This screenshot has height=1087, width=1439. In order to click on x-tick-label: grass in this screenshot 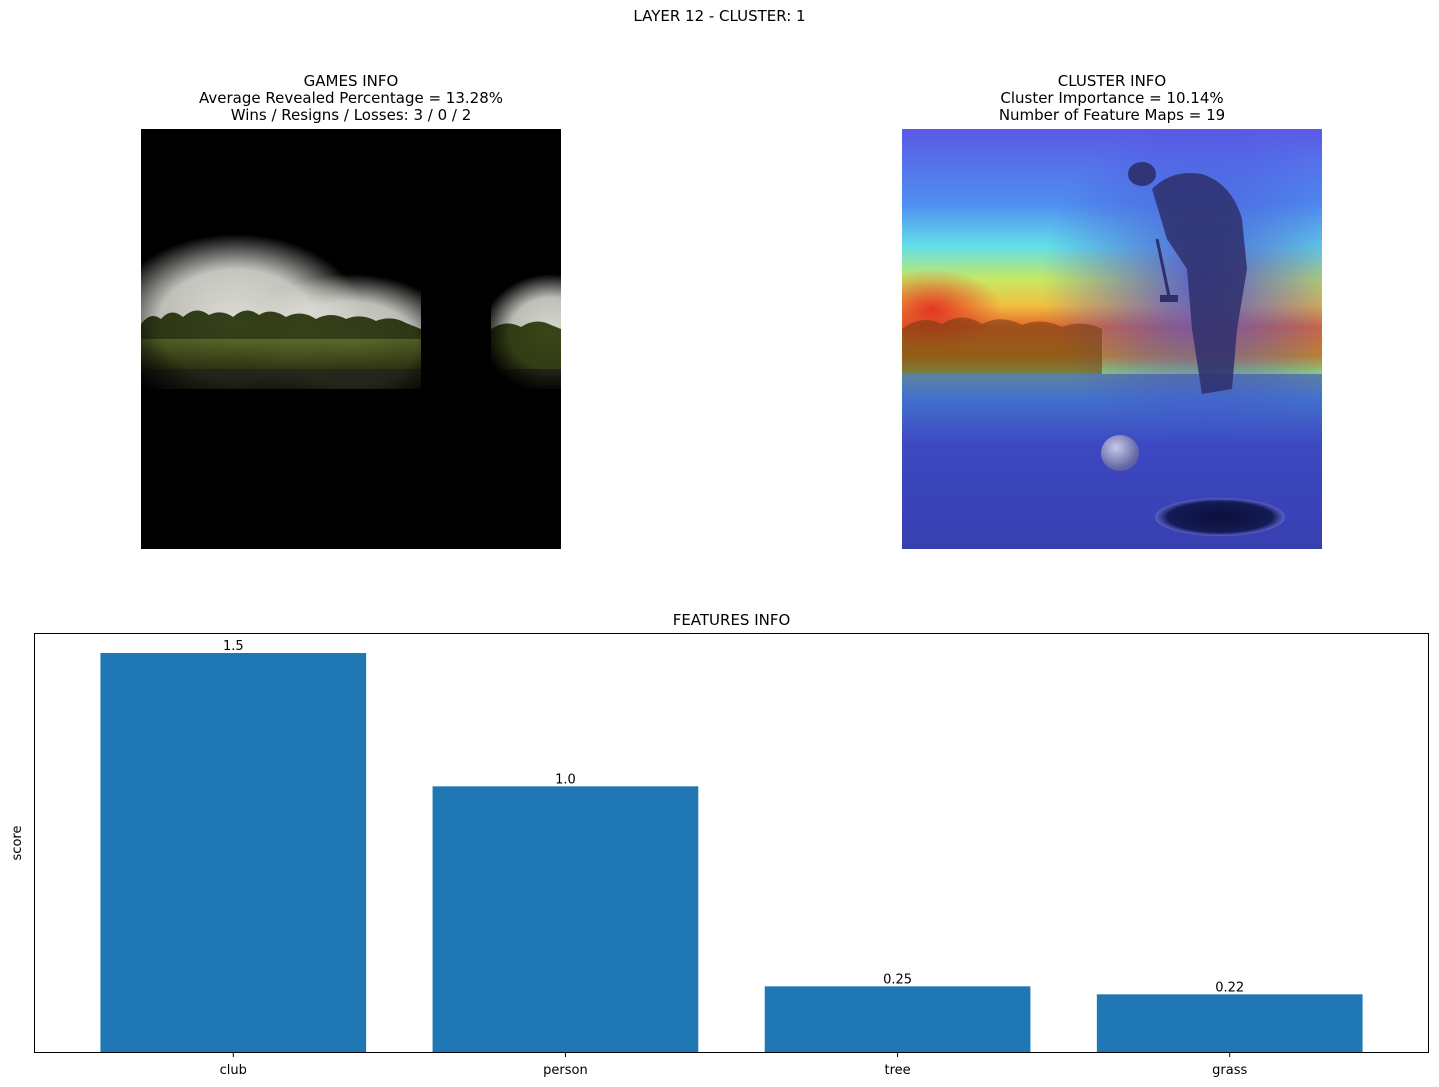, I will do `click(1229, 1070)`.